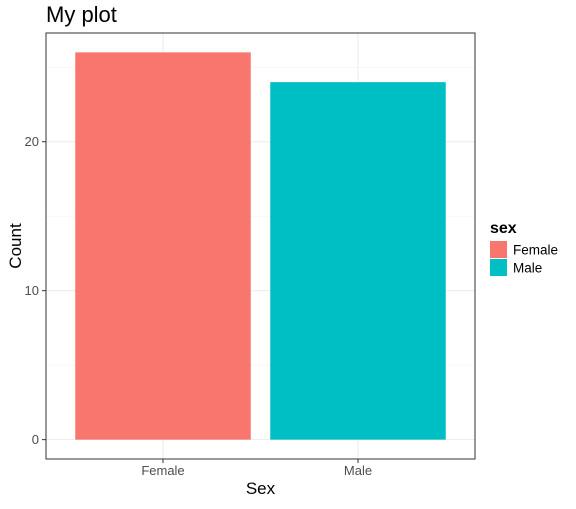 This screenshot has height=509, width=576. I want to click on chart-title: My plot, so click(81, 14).